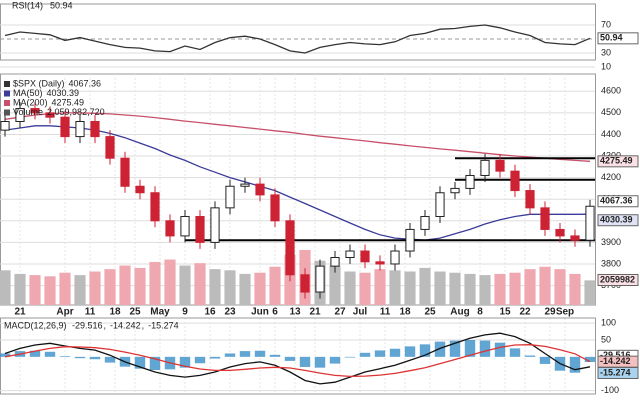 This screenshot has height=400, width=640. Describe the element at coordinates (615, 361) in the screenshot. I see `value-box-label: -14.242` at that location.